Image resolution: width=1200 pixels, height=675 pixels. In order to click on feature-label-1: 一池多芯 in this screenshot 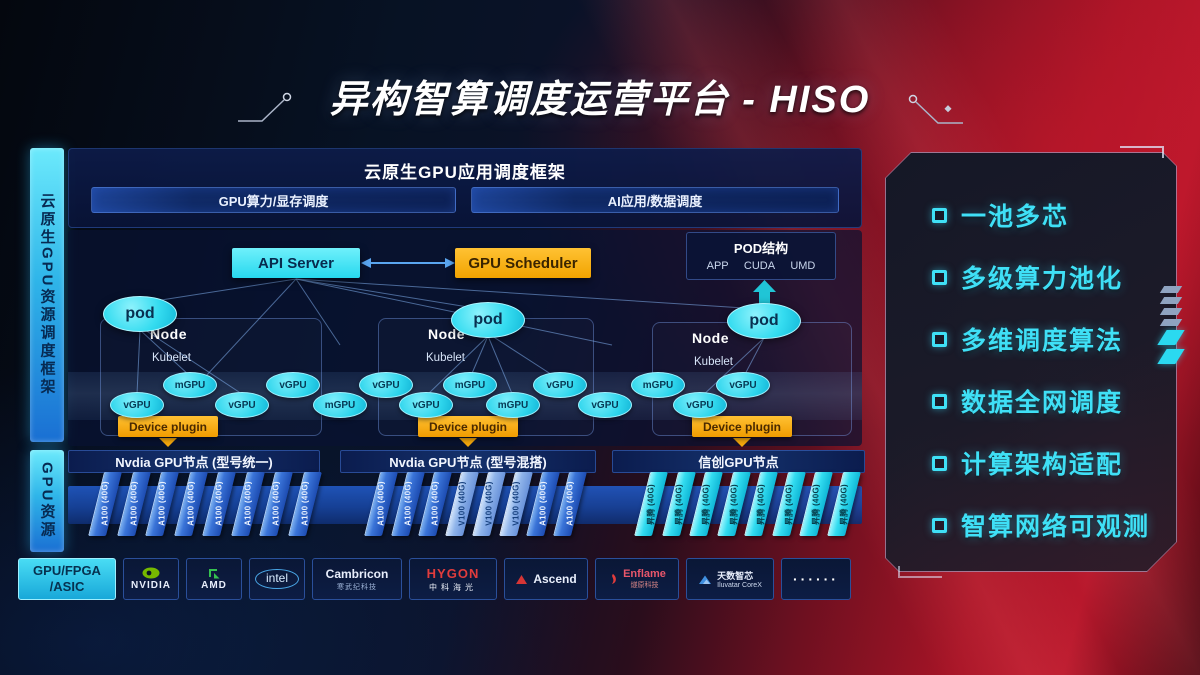, I will do `click(1015, 217)`.